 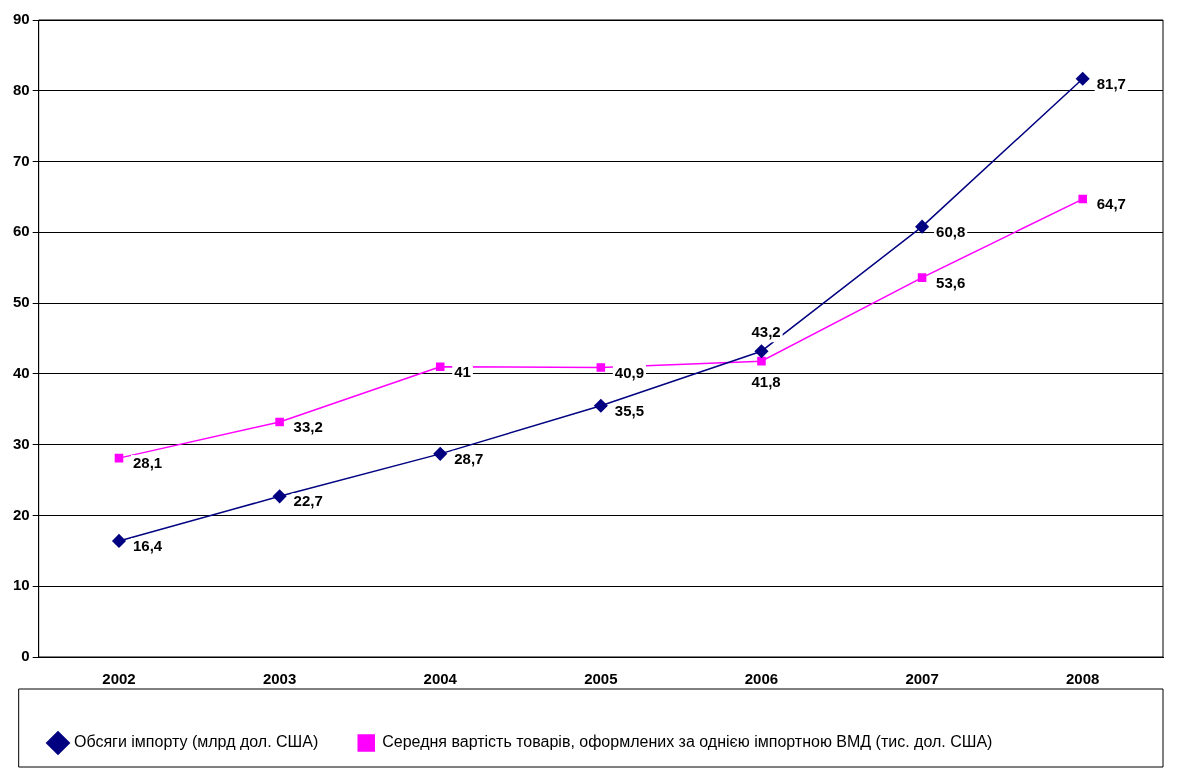 What do you see at coordinates (147, 463) in the screenshot?
I see `data-label: 28,1` at bounding box center [147, 463].